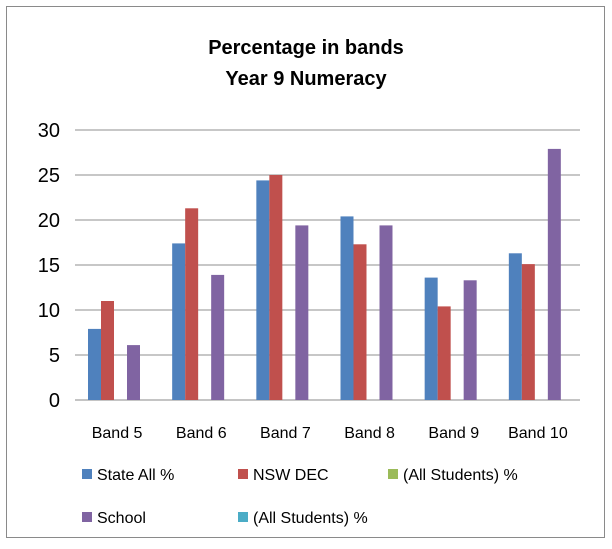 The image size is (612, 549). Describe the element at coordinates (285, 433) in the screenshot. I see `x-tick-label: Band 7` at that location.